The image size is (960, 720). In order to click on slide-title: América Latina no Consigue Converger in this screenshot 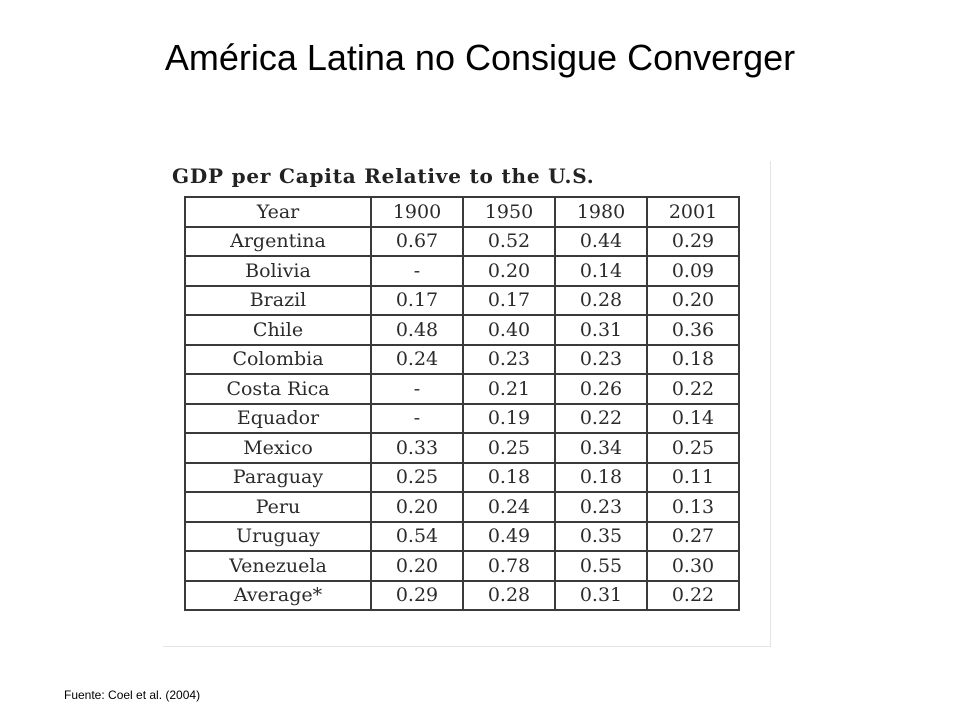, I will do `click(480, 57)`.